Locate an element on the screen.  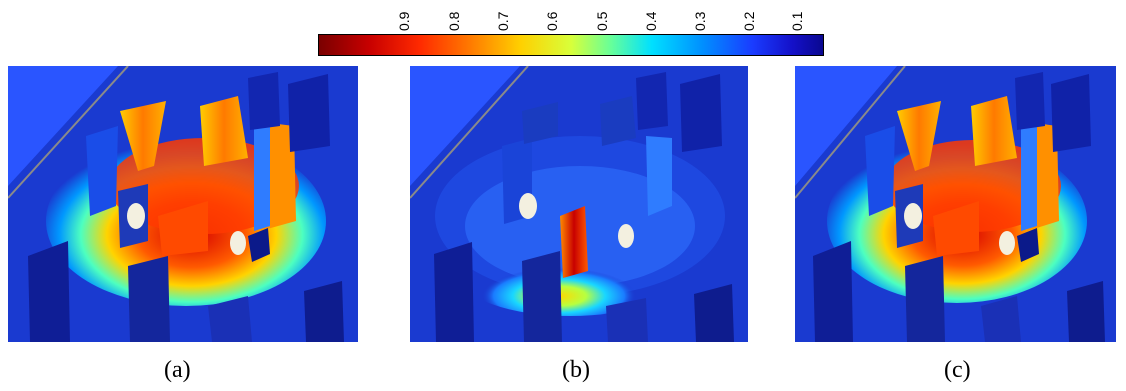
colorbar-tick-label: 0.3 is located at coordinates (700, 21).